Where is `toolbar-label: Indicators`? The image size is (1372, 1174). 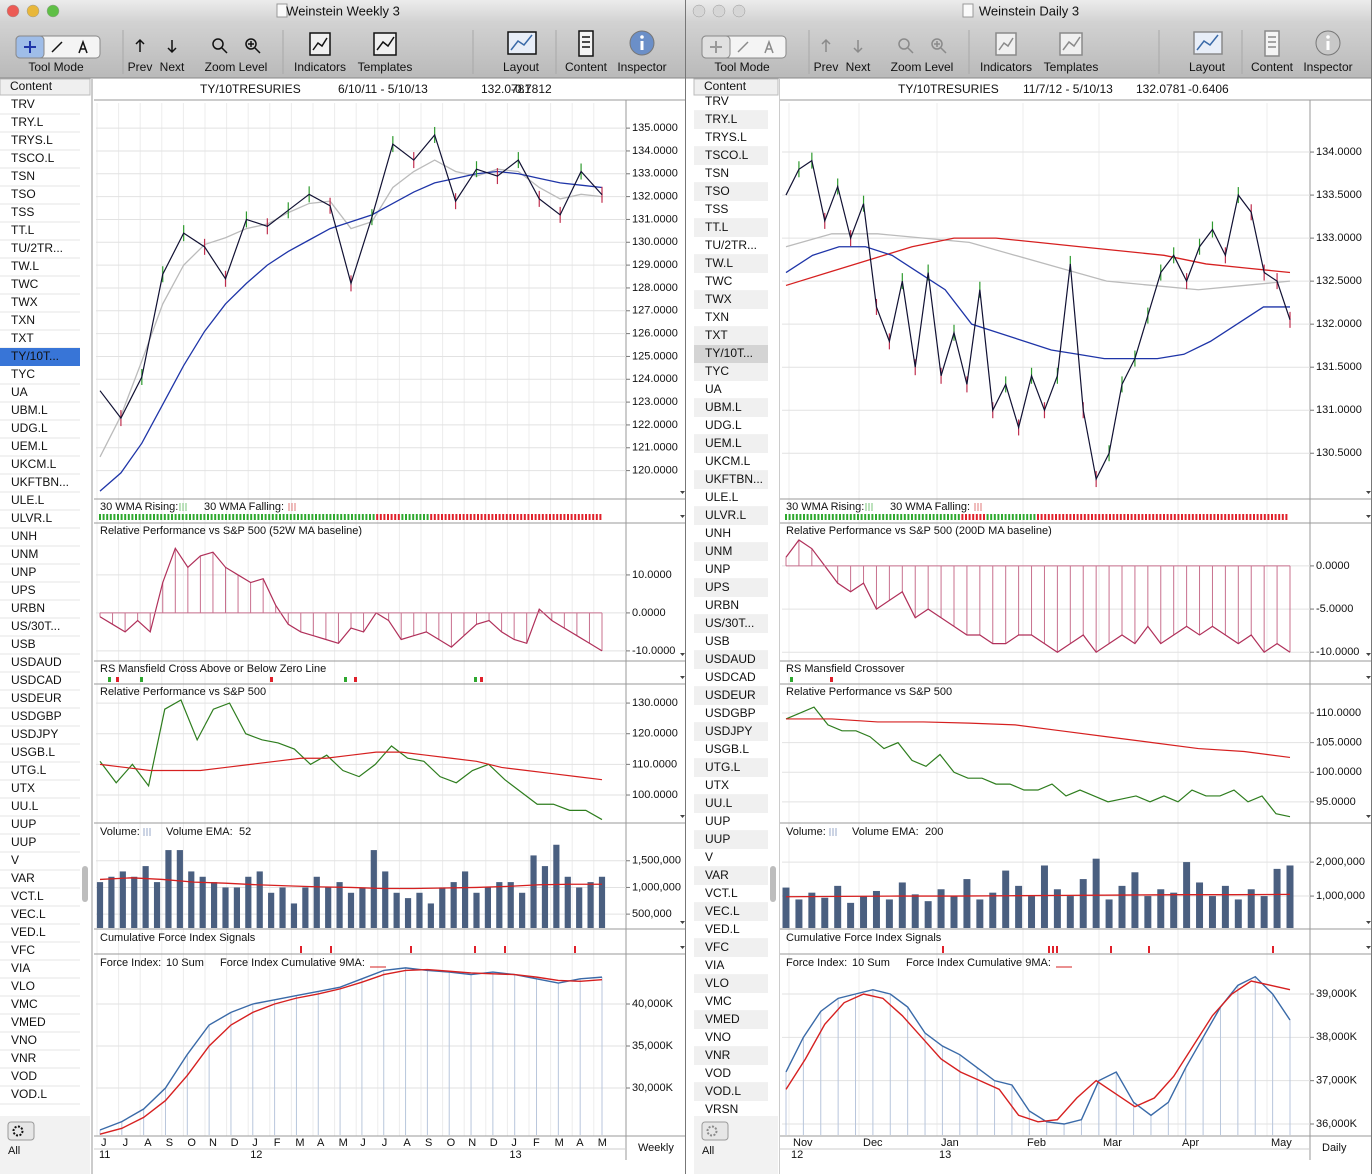 toolbar-label: Indicators is located at coordinates (1006, 67).